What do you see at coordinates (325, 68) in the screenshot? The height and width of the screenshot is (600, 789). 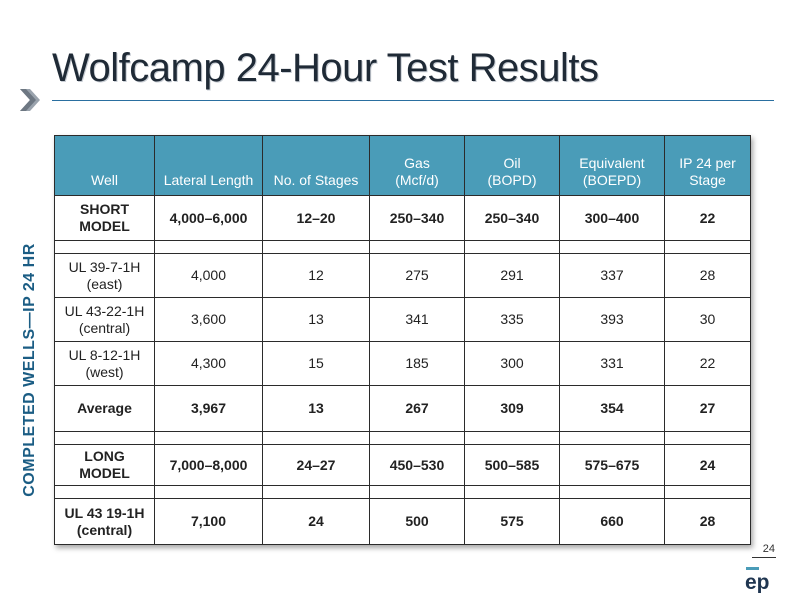 I see `slide-title: Wolfcamp 24-Hour Test Results` at bounding box center [325, 68].